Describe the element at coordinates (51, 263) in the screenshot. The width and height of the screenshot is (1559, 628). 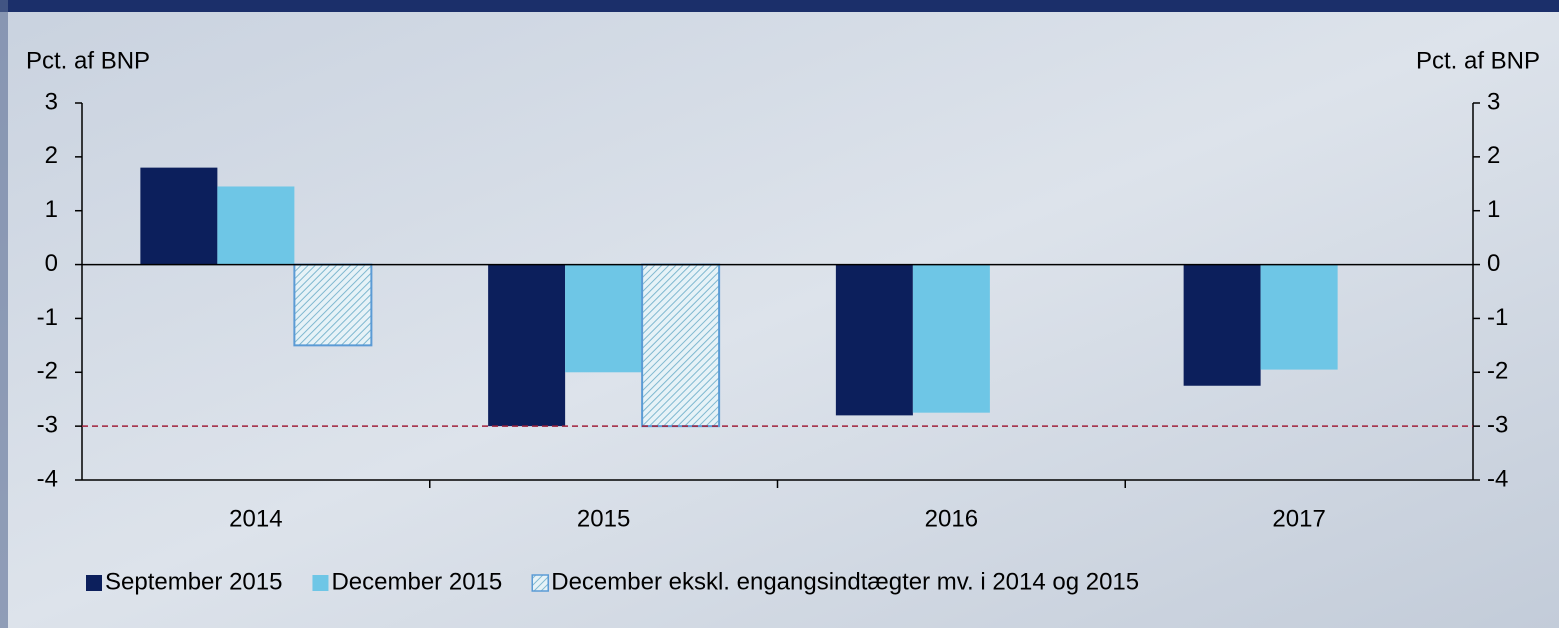
I see `y-tick-label: 0` at that location.